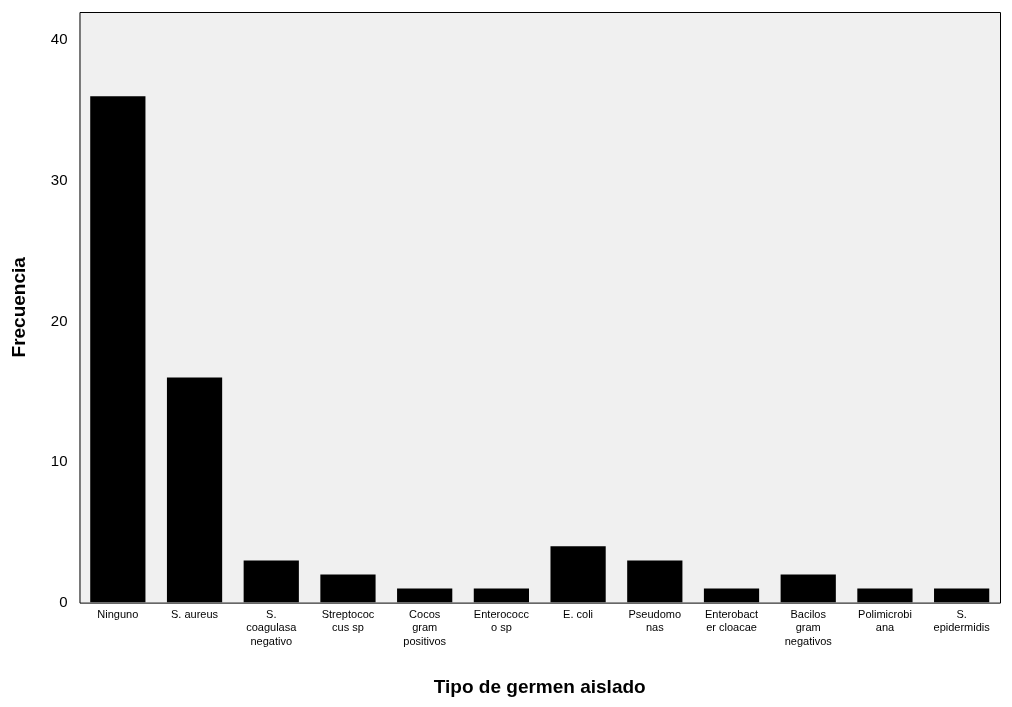  What do you see at coordinates (59, 320) in the screenshot?
I see `y-tick-label: 20` at bounding box center [59, 320].